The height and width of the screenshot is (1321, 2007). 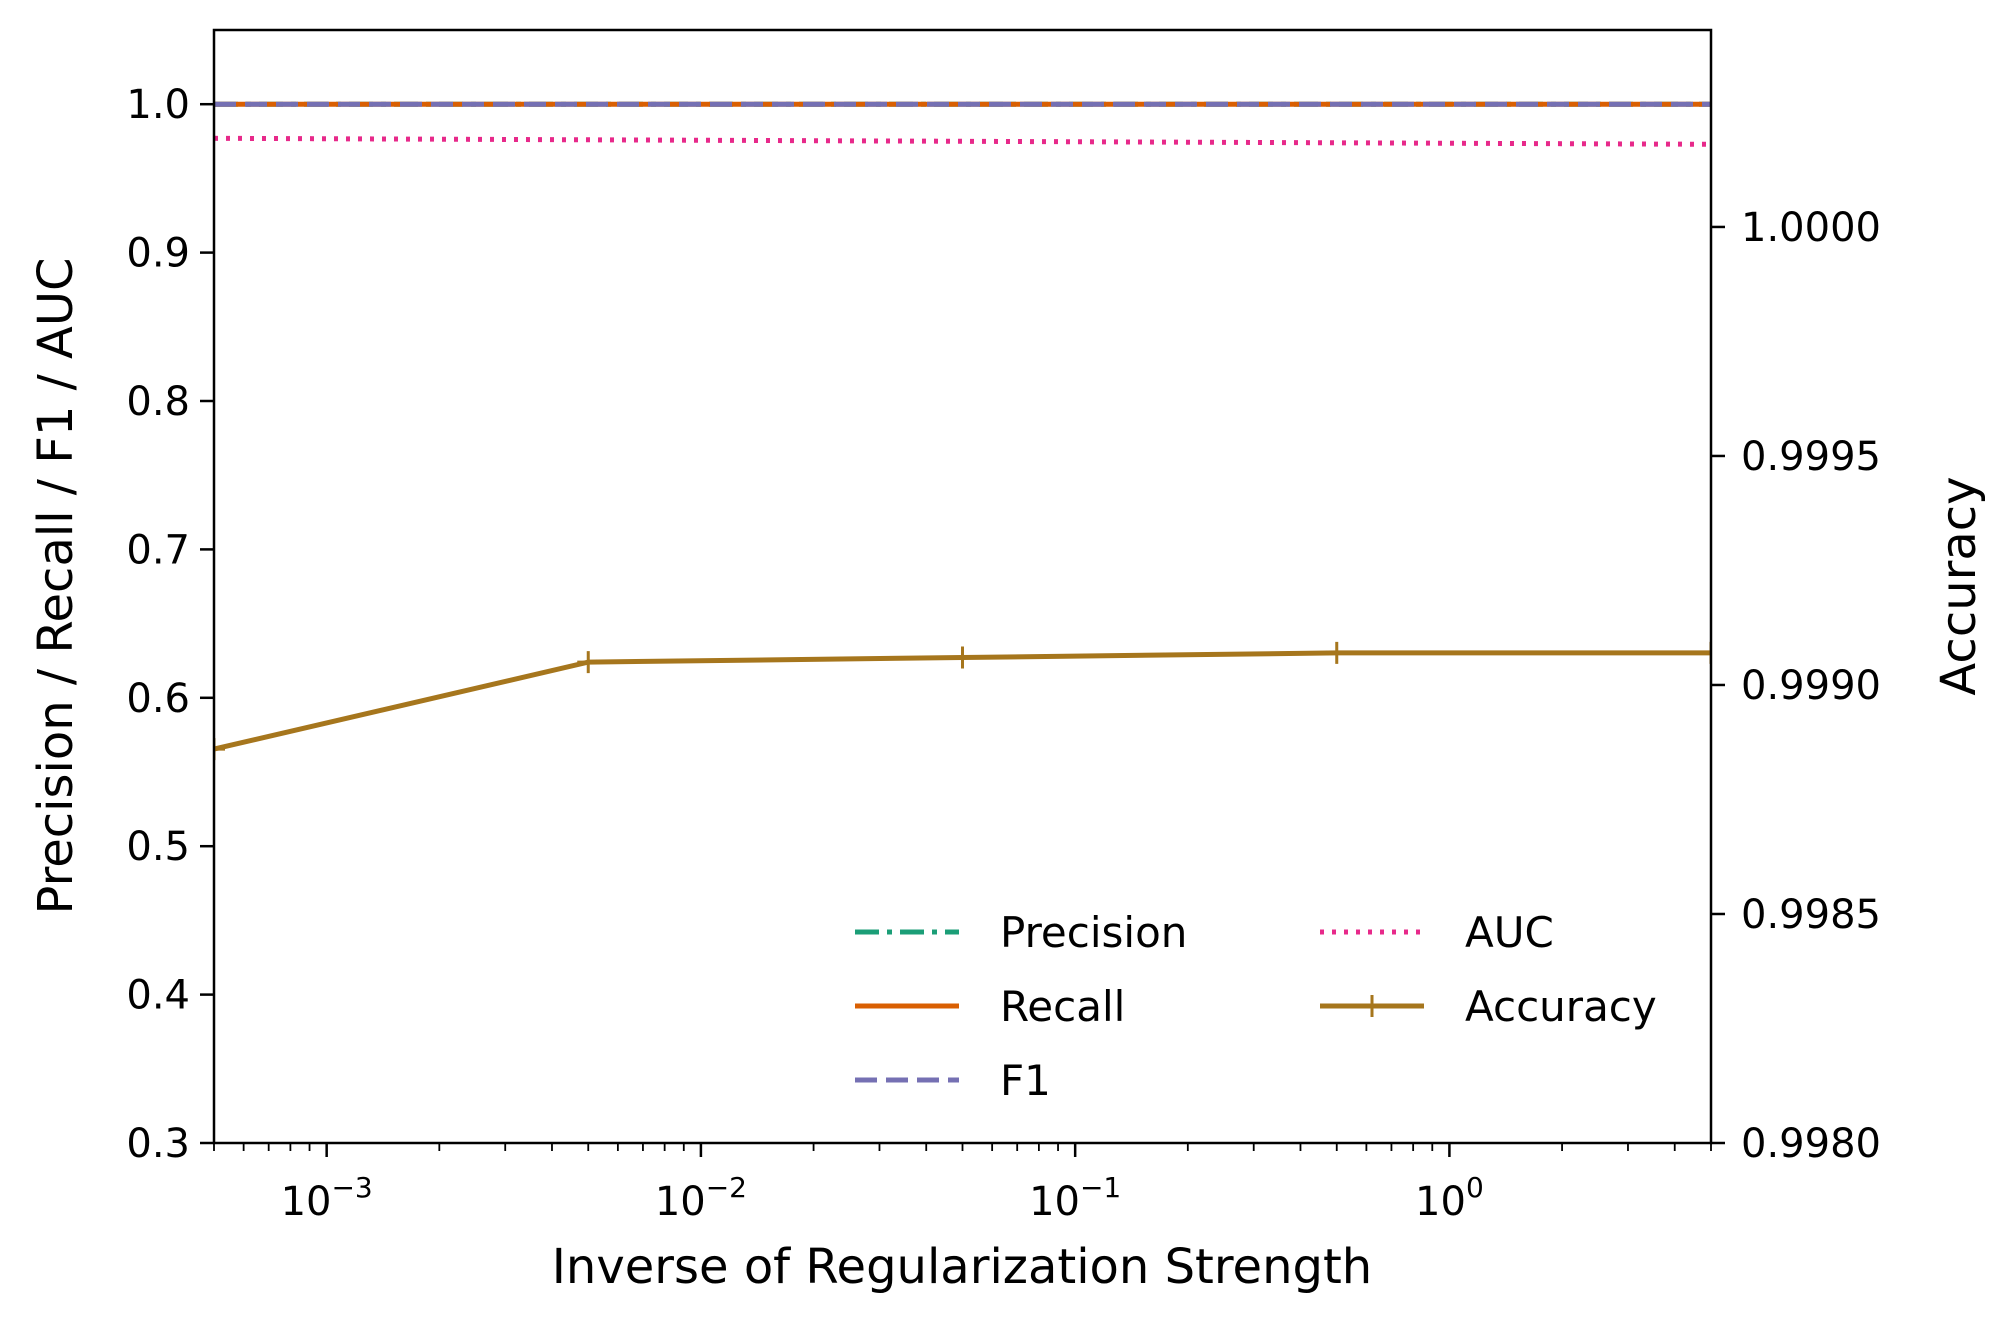 I want to click on legend: Precision Recall F1 AUC Accuracy, so click(x=1256, y=1006).